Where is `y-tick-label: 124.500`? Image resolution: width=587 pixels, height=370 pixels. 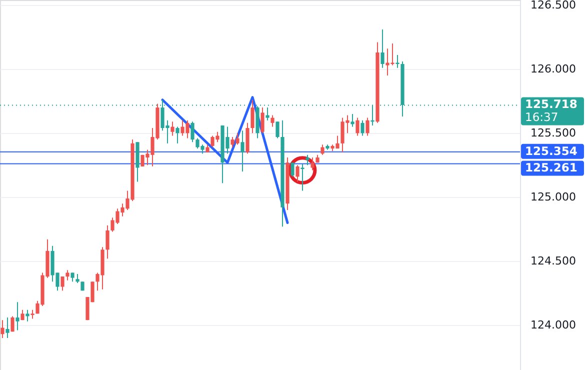
y-tick-label: 124.500 is located at coordinates (553, 261).